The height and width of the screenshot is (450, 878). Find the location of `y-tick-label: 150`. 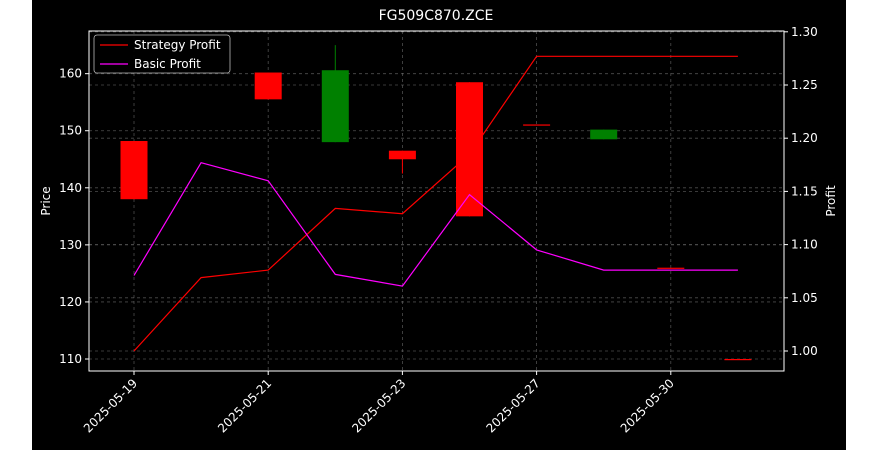

y-tick-label: 150 is located at coordinates (70, 131).